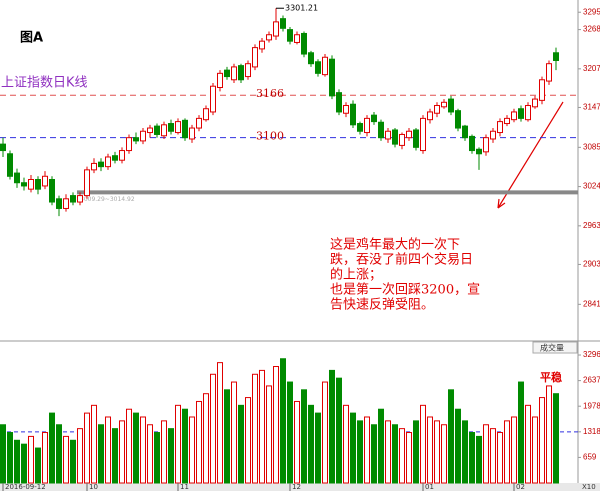 This screenshot has height=491, width=600. What do you see at coordinates (591, 431) in the screenshot?
I see `vol-tick-label: 1318` at bounding box center [591, 431].